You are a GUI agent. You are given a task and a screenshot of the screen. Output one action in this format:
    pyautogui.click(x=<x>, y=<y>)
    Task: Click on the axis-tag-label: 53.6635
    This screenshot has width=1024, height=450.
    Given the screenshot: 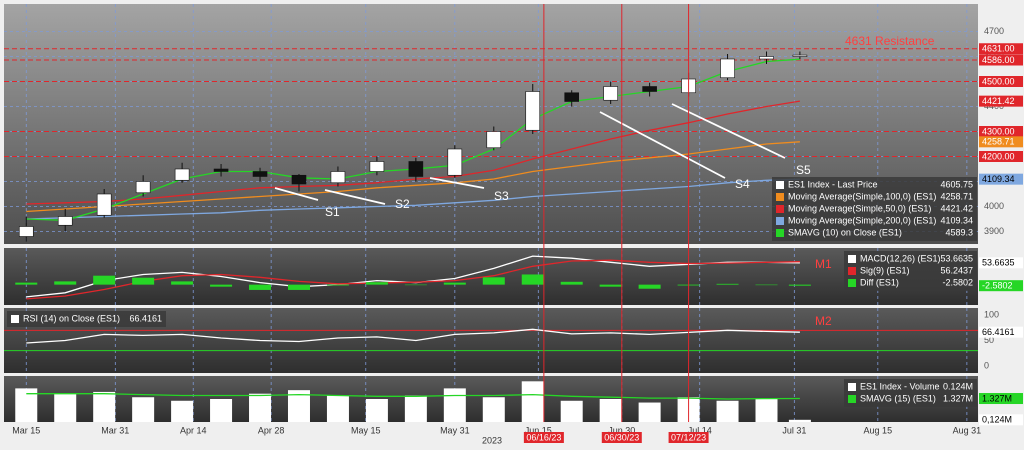 What is the action you would take?
    pyautogui.click(x=998, y=263)
    